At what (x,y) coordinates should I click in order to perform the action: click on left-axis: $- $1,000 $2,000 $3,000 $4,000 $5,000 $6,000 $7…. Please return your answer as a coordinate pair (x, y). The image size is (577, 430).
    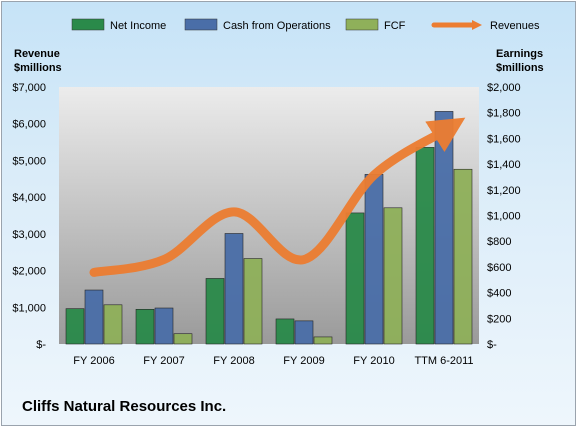
    Looking at the image, I should click on (29, 216).